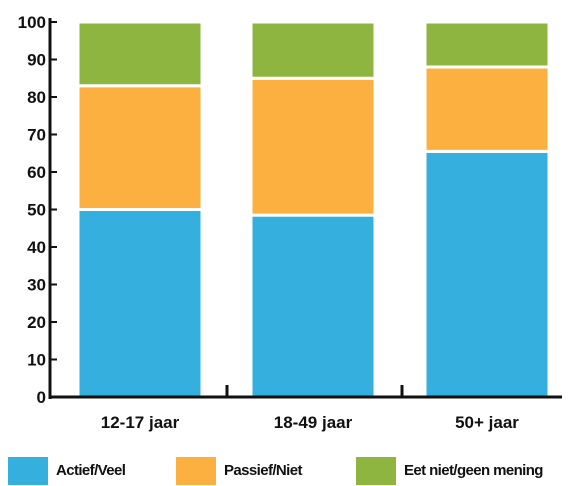 This screenshot has width=571, height=486. Describe the element at coordinates (140, 303) in the screenshot. I see `bar-12-17-jaar-actief-veel` at that location.